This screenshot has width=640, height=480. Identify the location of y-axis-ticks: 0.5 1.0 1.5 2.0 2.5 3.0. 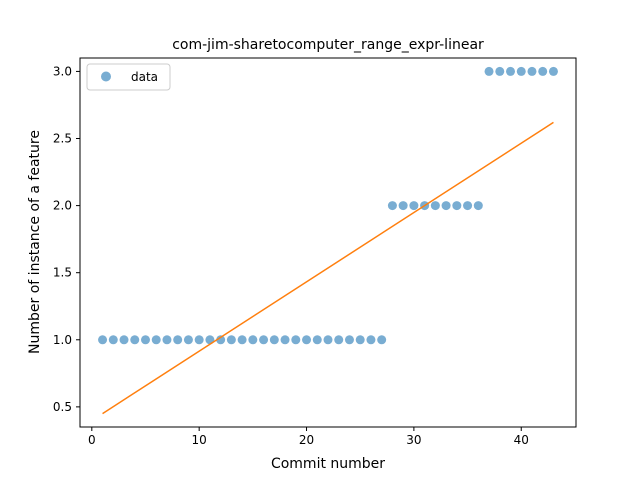
(66, 239).